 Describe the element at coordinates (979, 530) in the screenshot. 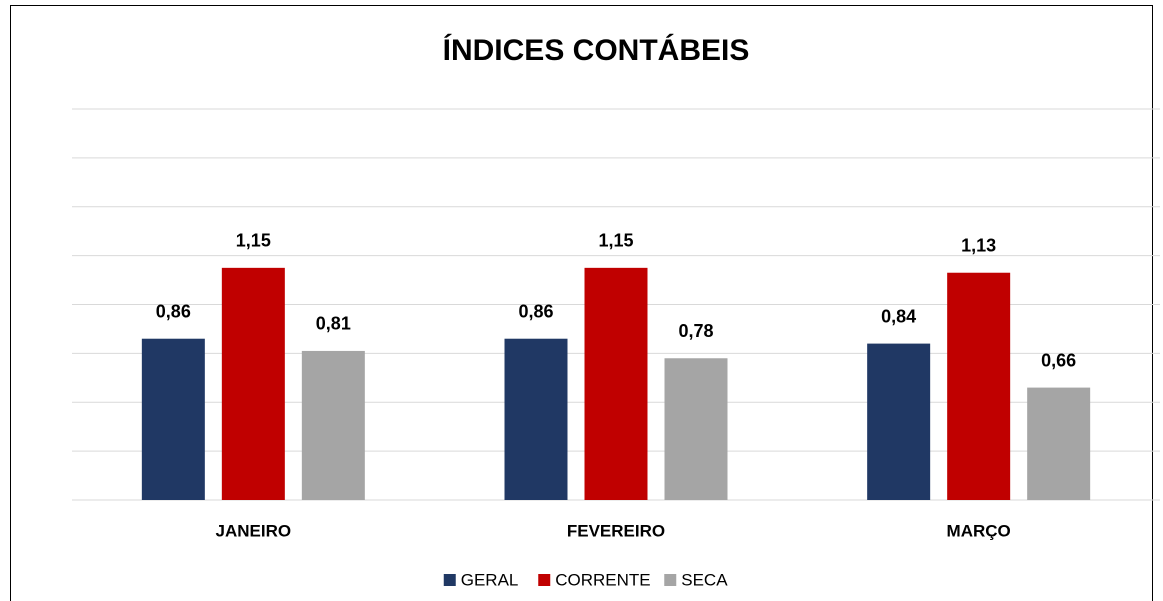

I see `x-tick-label: MARÇO` at that location.